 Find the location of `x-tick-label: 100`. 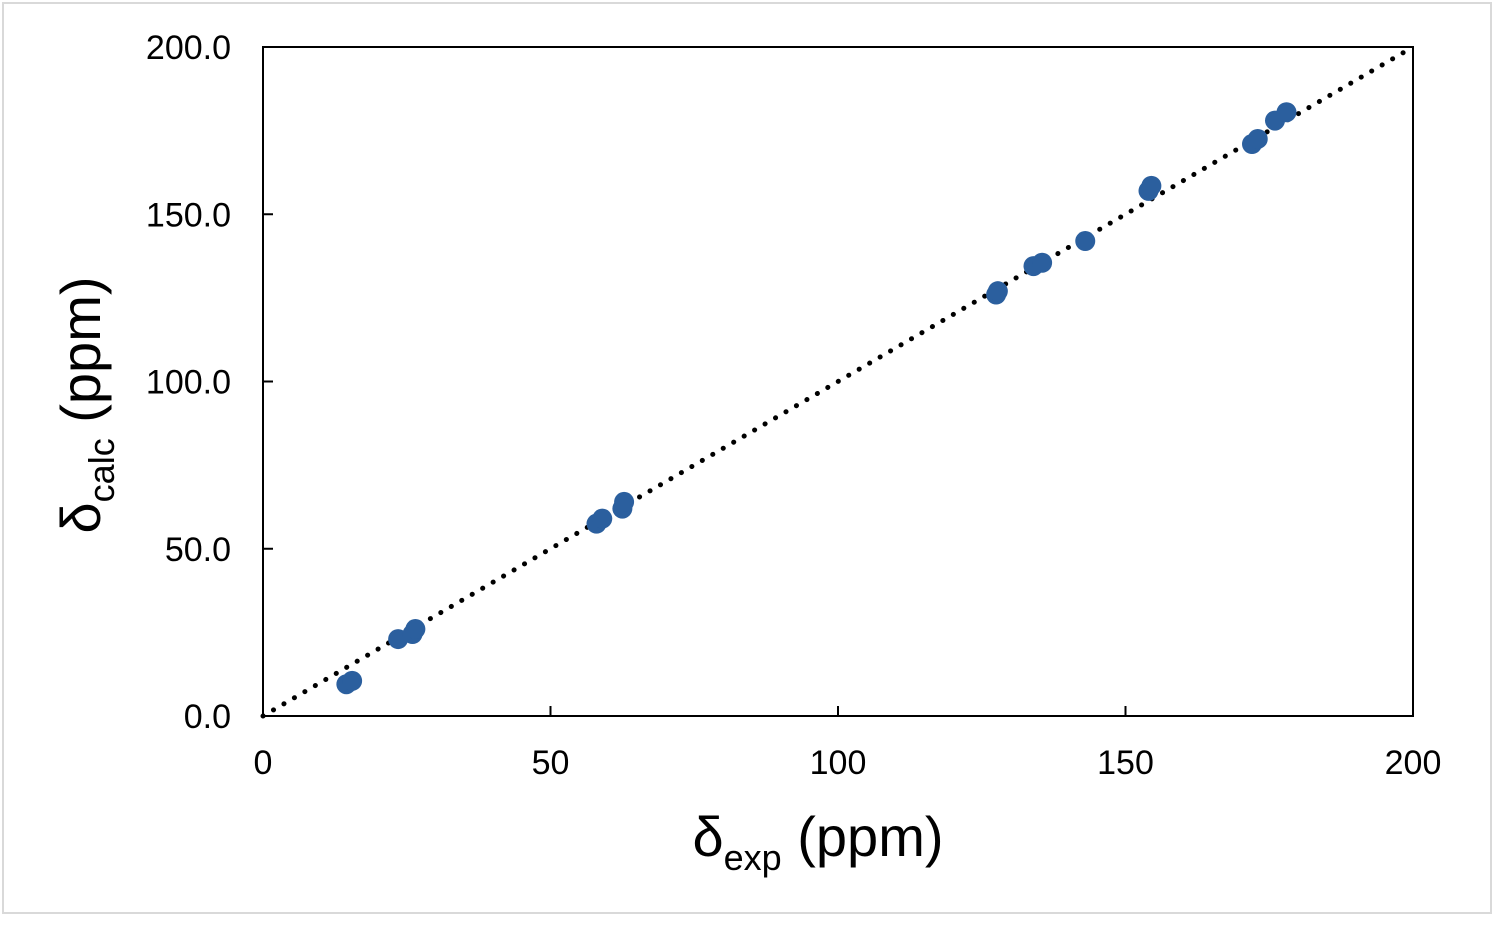

x-tick-label: 100 is located at coordinates (838, 763).